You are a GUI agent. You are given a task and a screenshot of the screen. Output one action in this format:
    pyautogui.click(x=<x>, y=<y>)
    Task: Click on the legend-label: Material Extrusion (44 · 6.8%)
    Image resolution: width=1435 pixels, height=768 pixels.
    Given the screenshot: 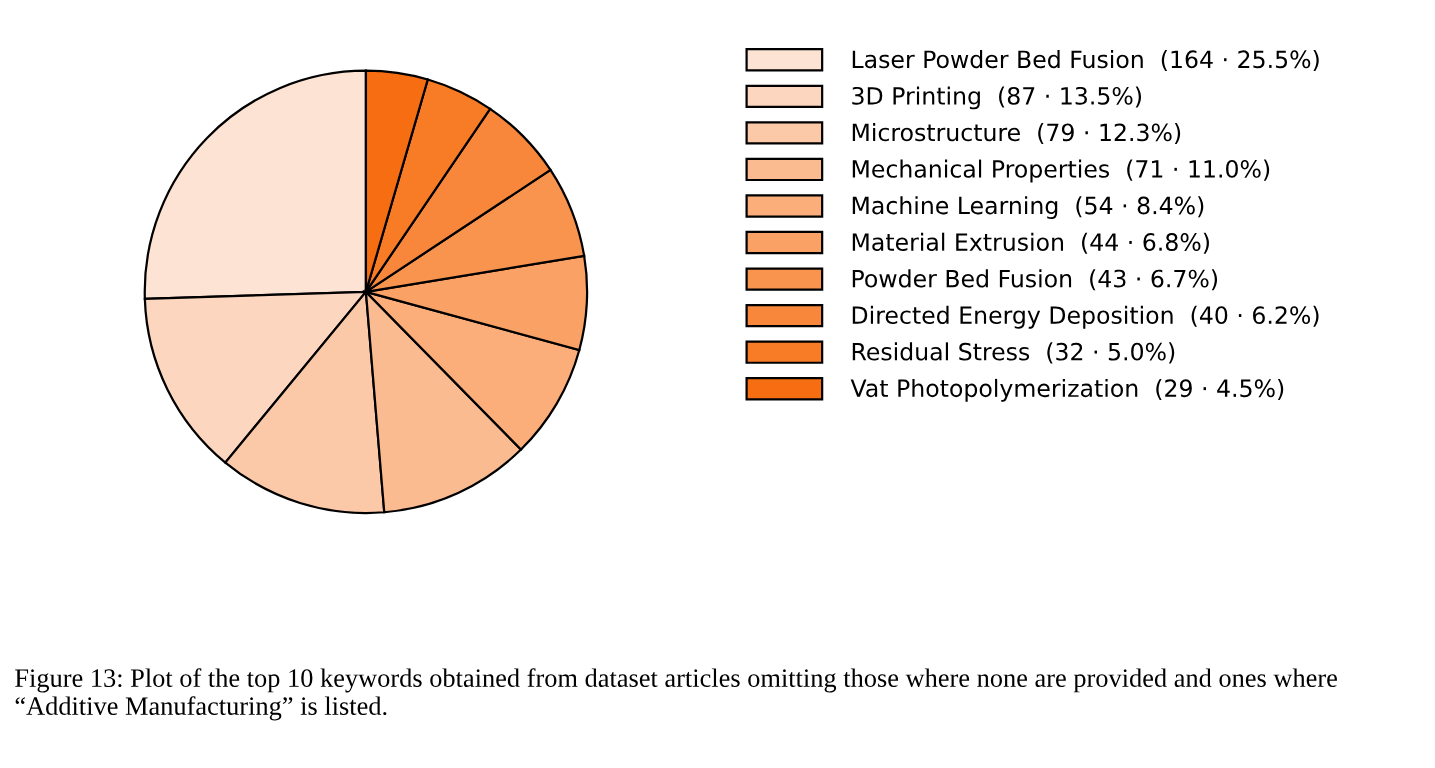 What is the action you would take?
    pyautogui.click(x=1030, y=243)
    